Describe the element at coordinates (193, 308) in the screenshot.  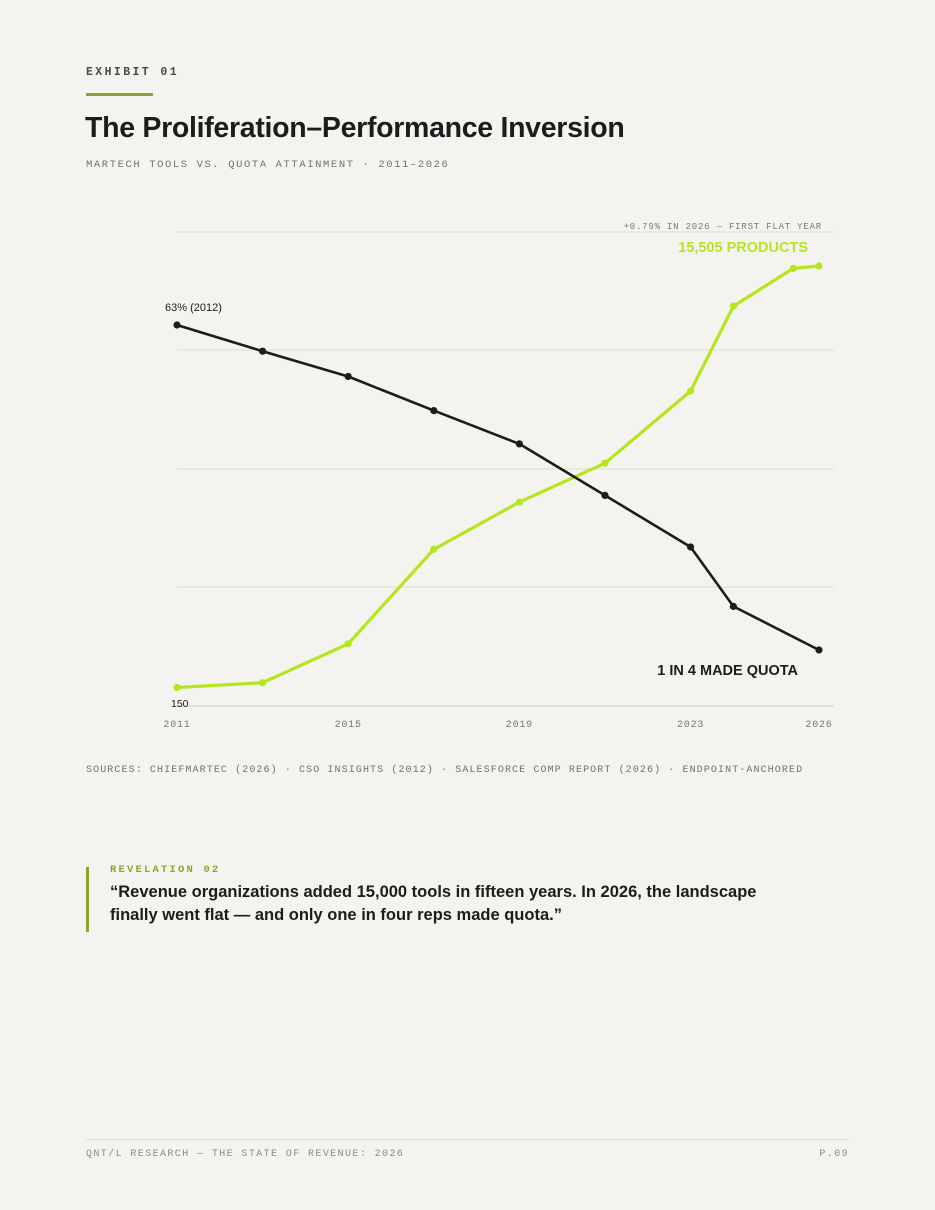
I see `black-start-label: 63% (2012)` at that location.